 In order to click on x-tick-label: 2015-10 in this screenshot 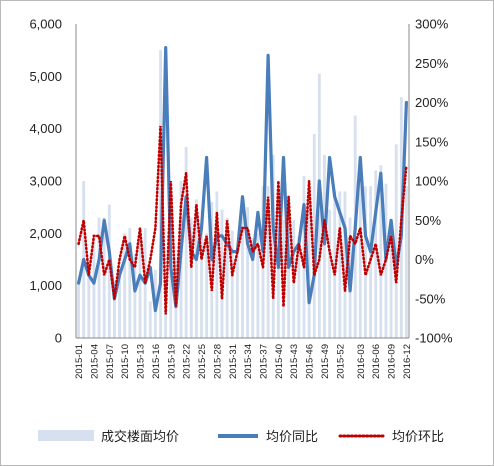, I will do `click(125, 361)`.